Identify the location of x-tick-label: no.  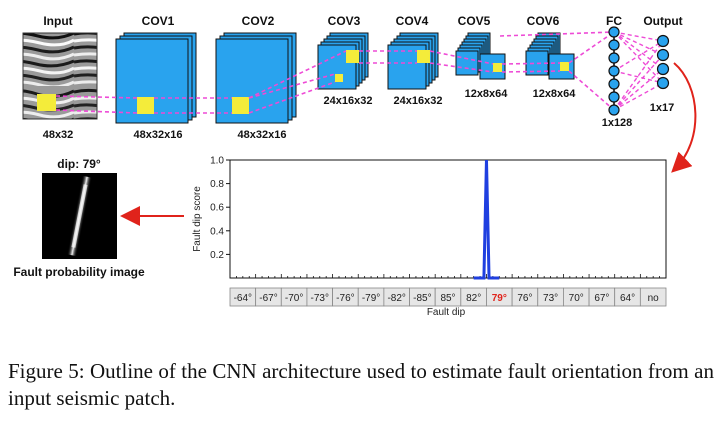
(654, 298).